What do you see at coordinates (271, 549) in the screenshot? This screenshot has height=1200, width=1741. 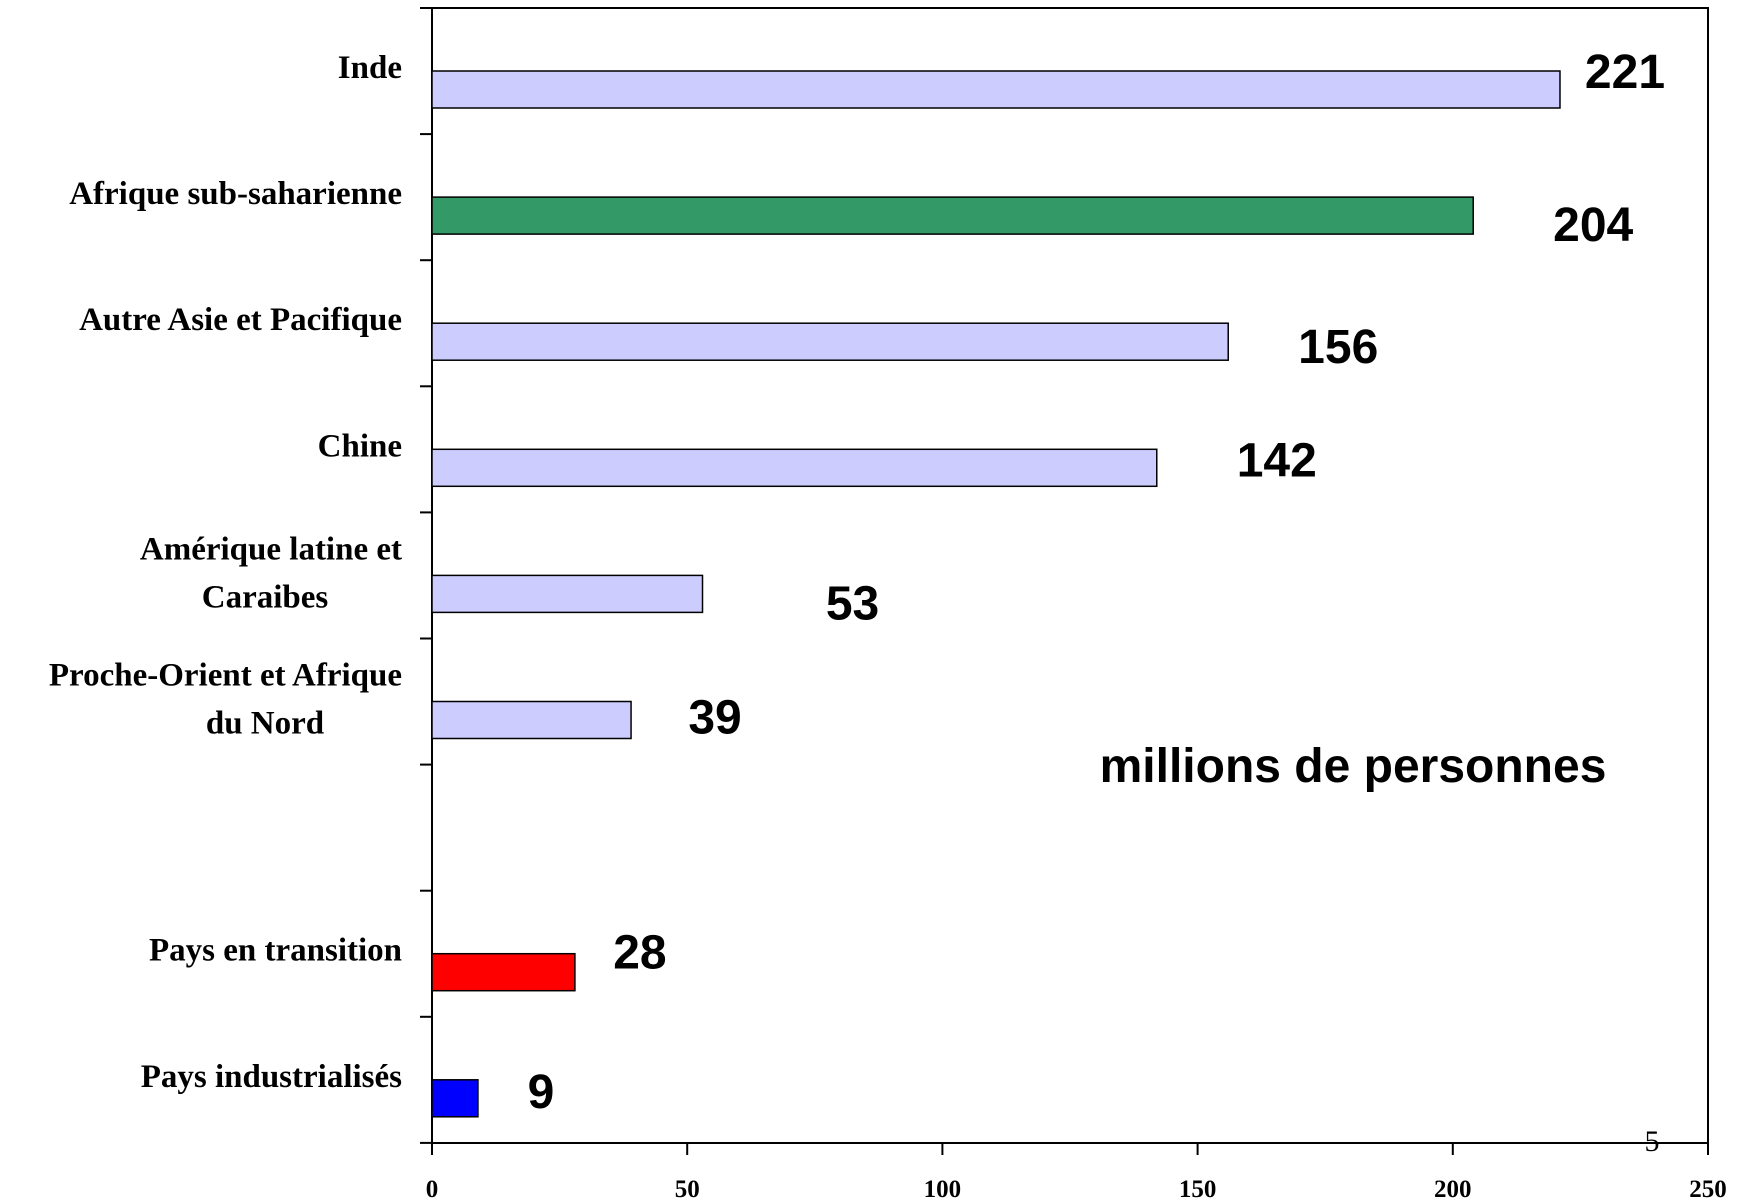 I see `category-label: Amérique latine et` at bounding box center [271, 549].